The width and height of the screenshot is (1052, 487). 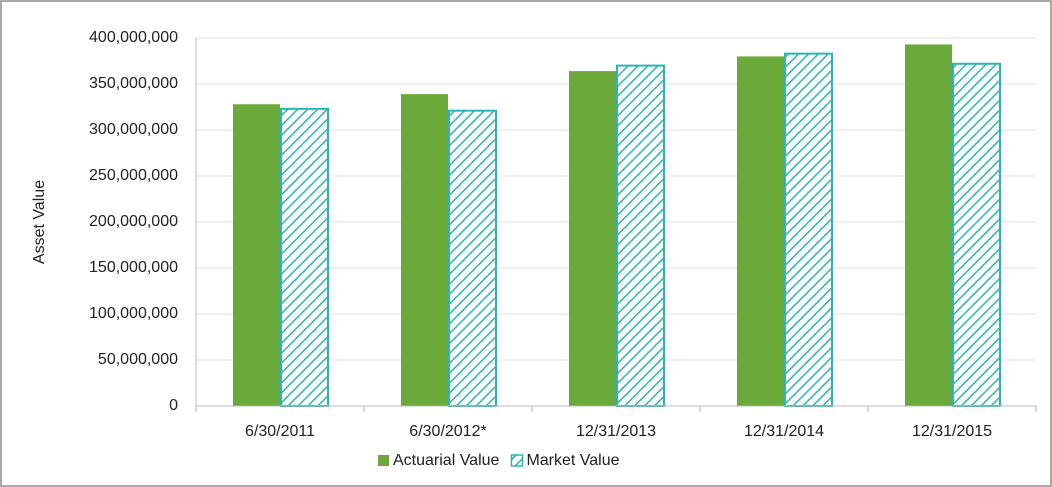 What do you see at coordinates (138, 359) in the screenshot?
I see `y-tick-label: 50,000,000` at bounding box center [138, 359].